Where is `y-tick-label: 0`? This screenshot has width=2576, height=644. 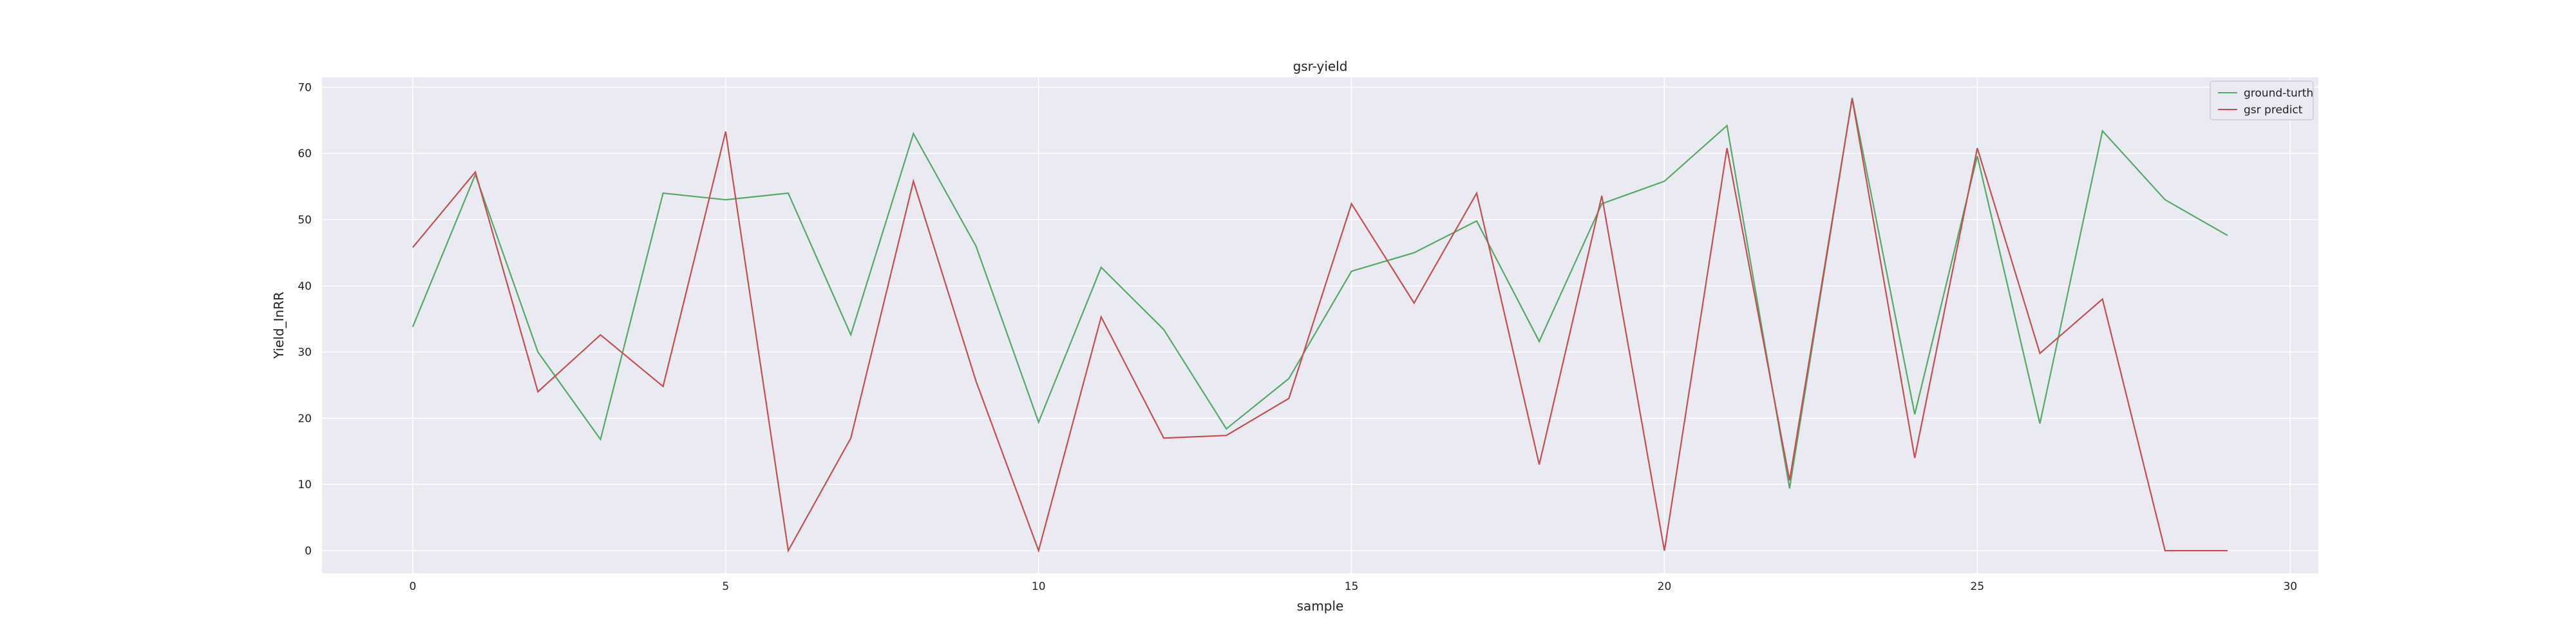 y-tick-label: 0 is located at coordinates (309, 551).